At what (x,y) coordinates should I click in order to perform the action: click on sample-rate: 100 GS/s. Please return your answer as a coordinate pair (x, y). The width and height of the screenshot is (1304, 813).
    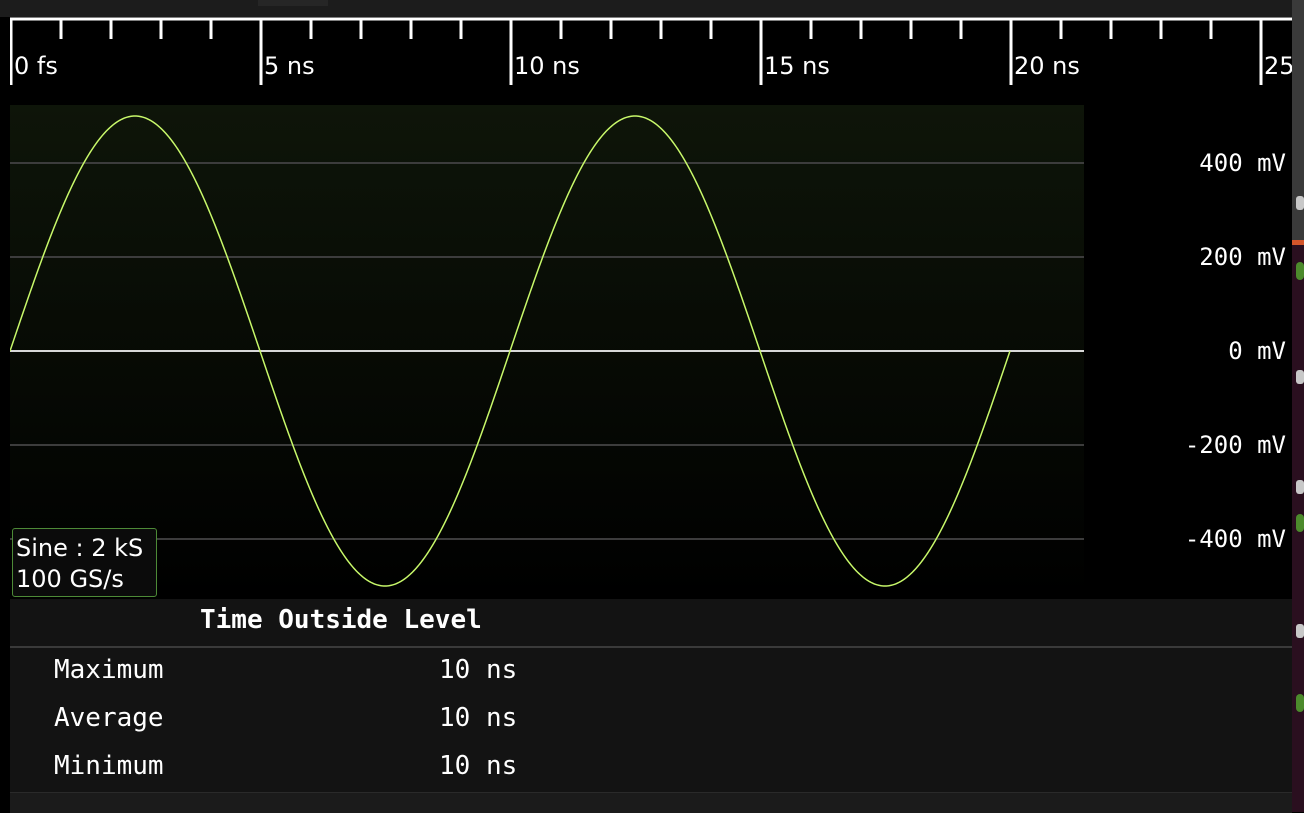
    Looking at the image, I should click on (70, 579).